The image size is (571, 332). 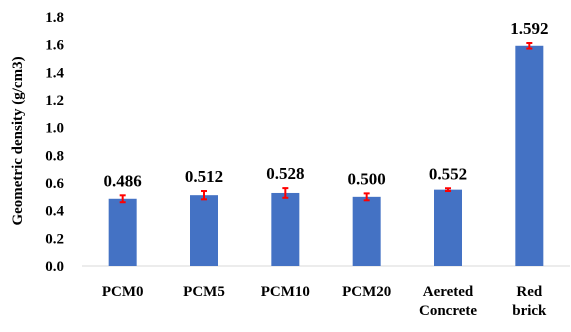 What do you see at coordinates (529, 28) in the screenshot?
I see `data-label: 1.592` at bounding box center [529, 28].